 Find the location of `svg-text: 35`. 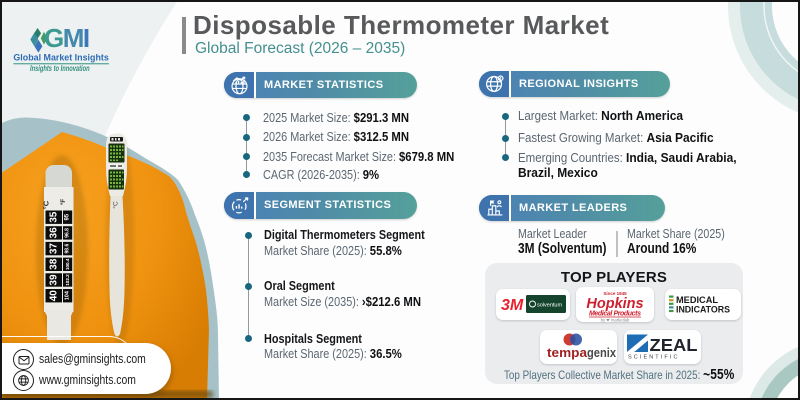

svg-text: 35 is located at coordinates (54, 217).